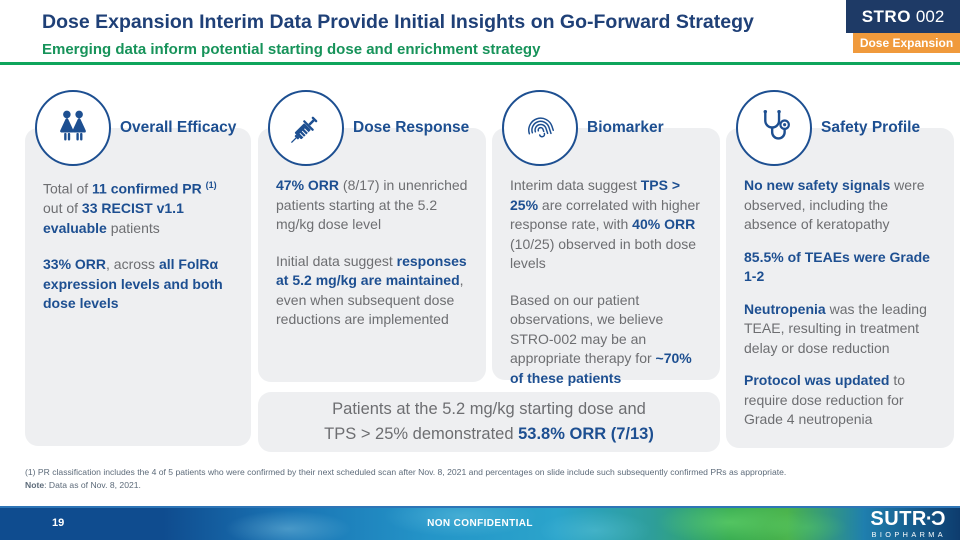  Describe the element at coordinates (625, 127) in the screenshot. I see `card-heading-biomarker: Biomarker` at that location.